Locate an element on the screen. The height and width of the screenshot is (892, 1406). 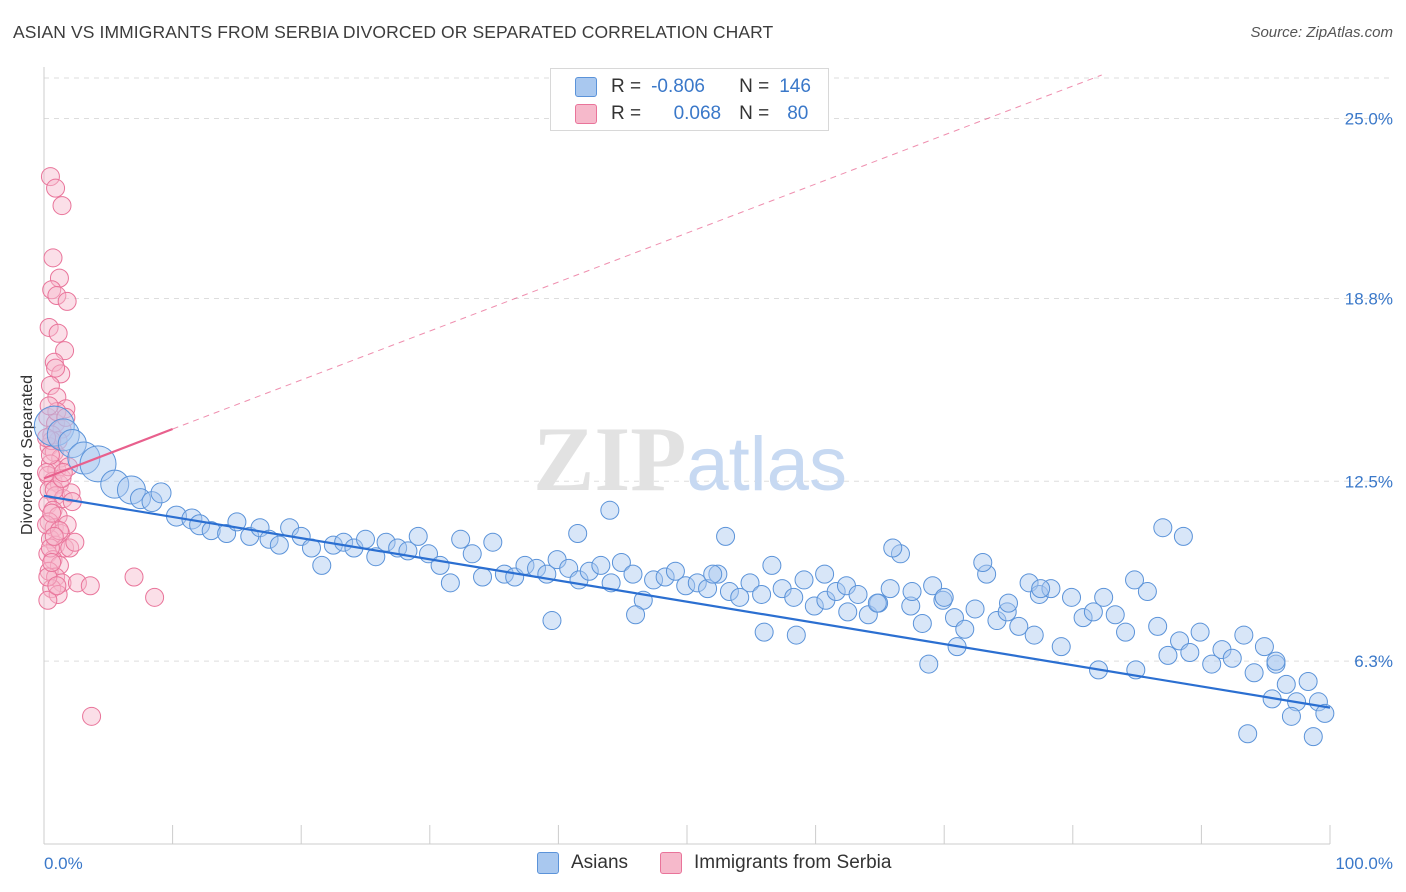
serbia-trend-line is located at coordinates (108, 454).